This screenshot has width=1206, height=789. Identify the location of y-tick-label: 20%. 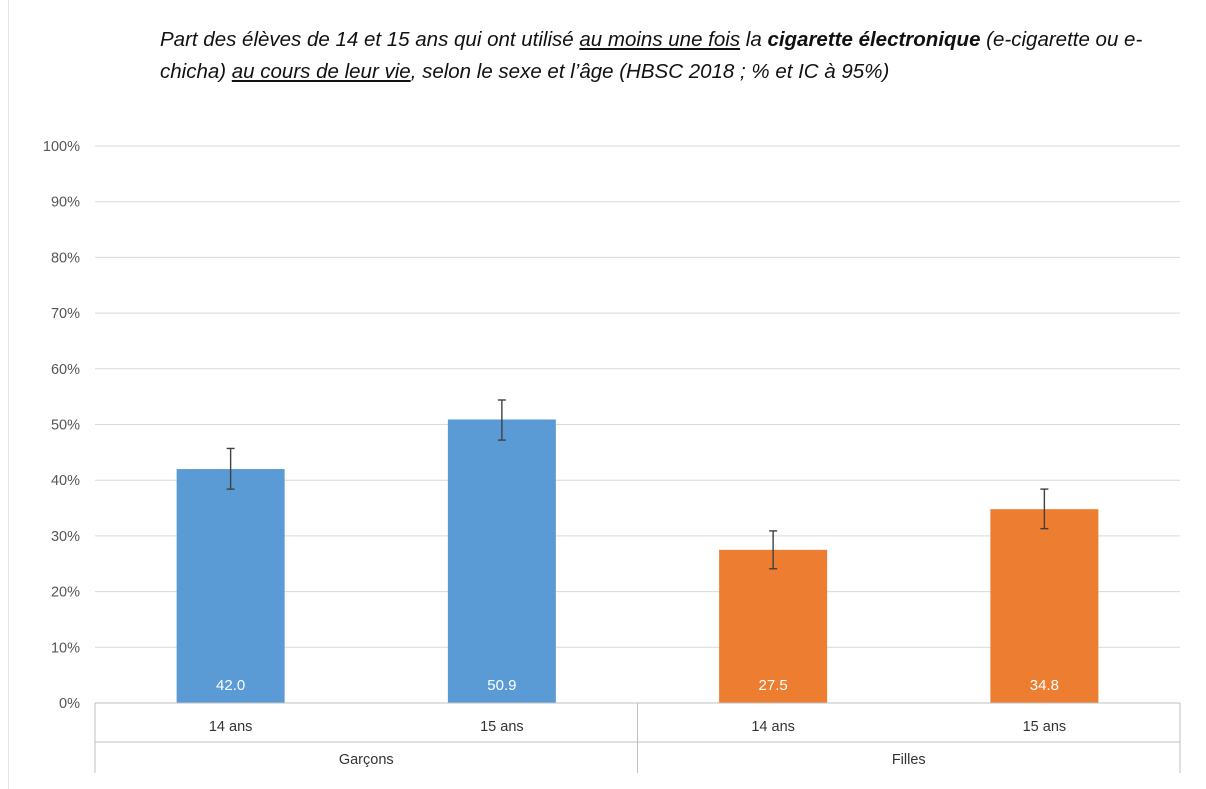
(65, 593).